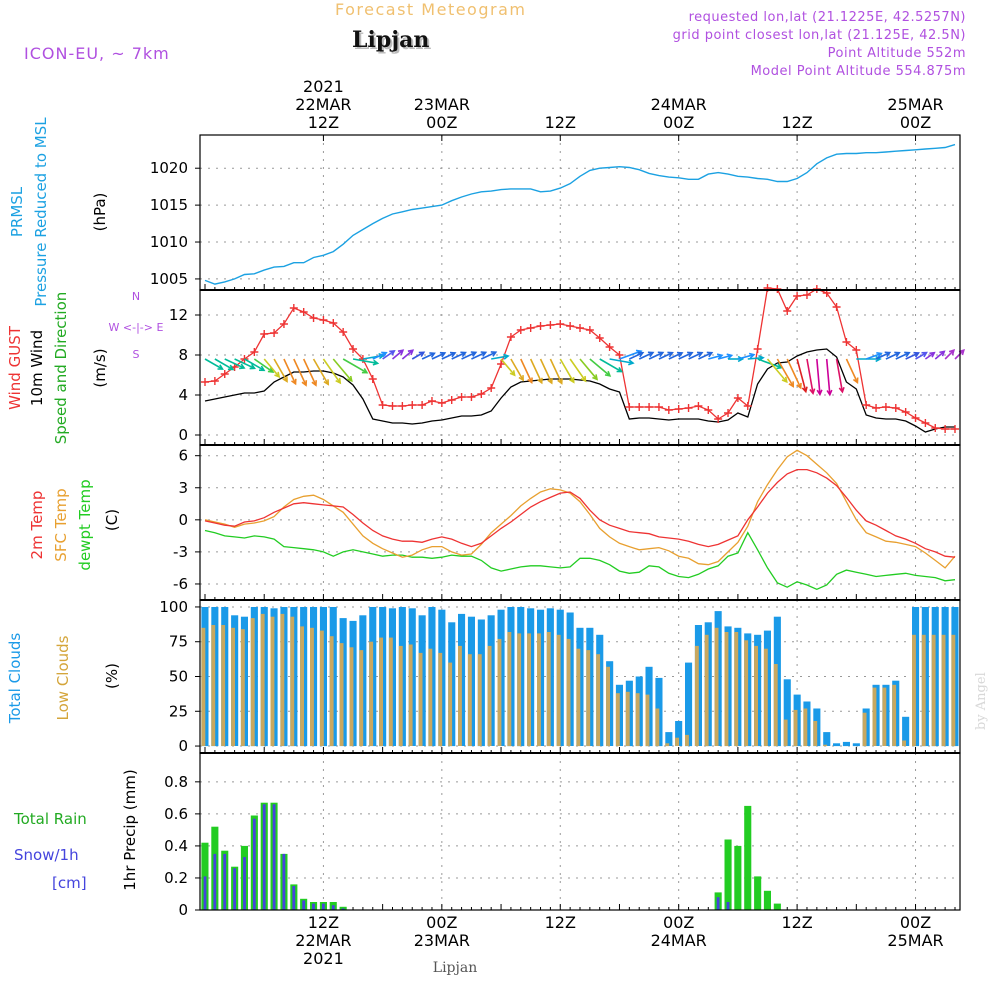  Describe the element at coordinates (183, 488) in the screenshot. I see `y-tick-label-2: 3` at that location.